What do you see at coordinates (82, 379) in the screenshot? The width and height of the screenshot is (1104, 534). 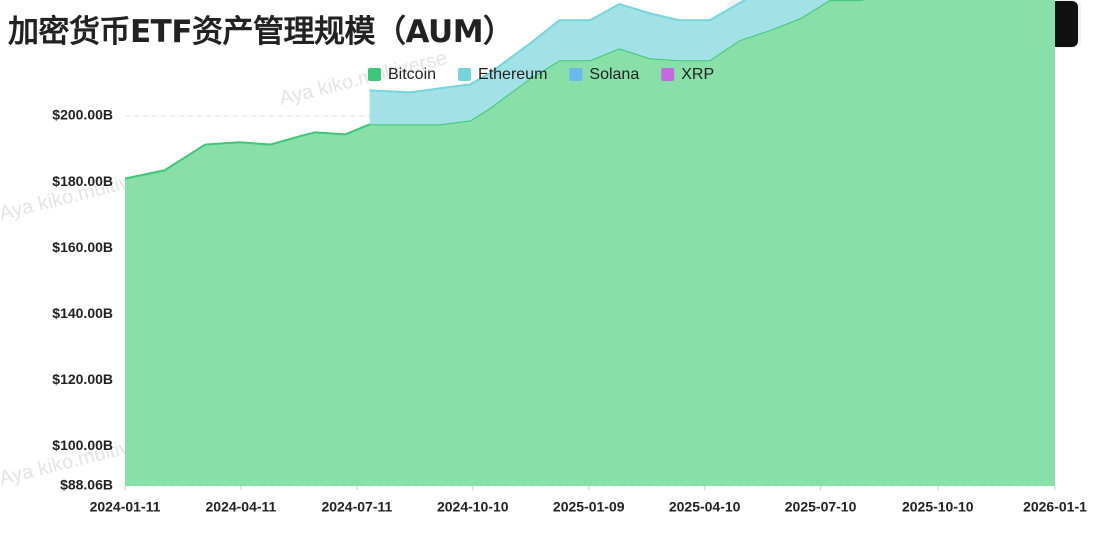 I see `y-tick-label: $120.00B` at bounding box center [82, 379].